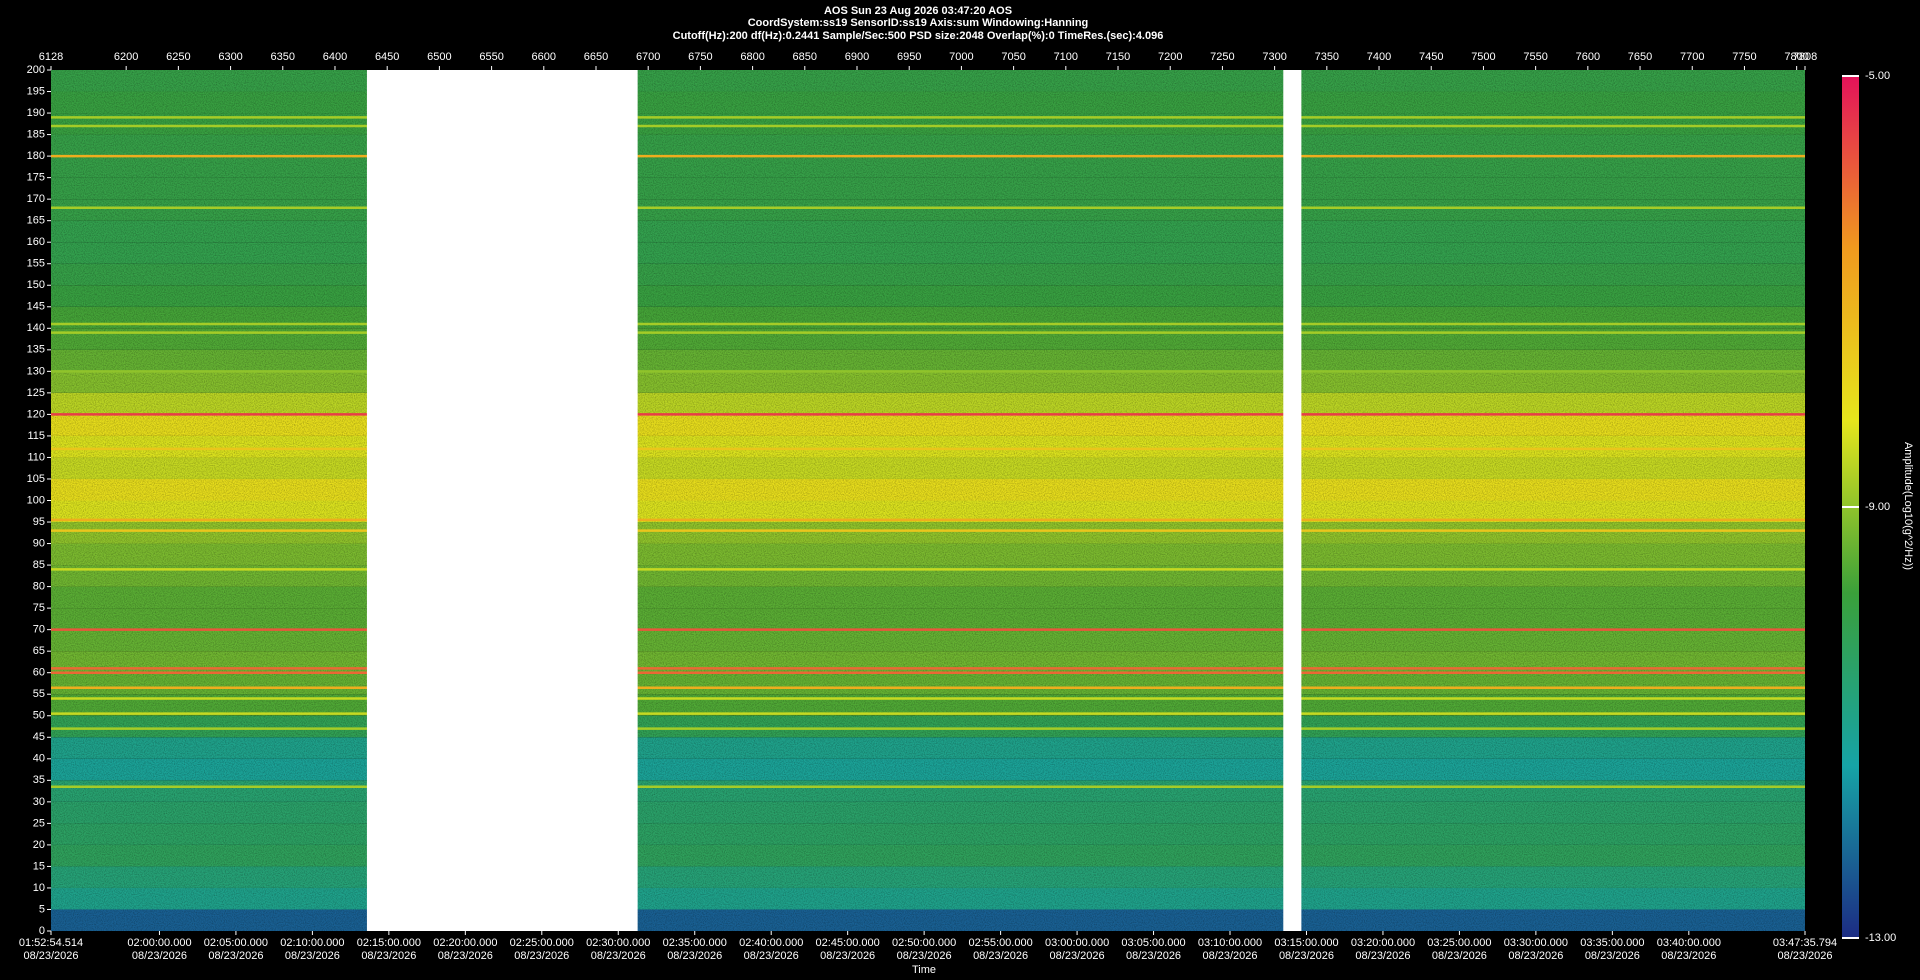 This screenshot has width=1920, height=980. What do you see at coordinates (544, 57) in the screenshot?
I see `x-tick-label: 6600` at bounding box center [544, 57].